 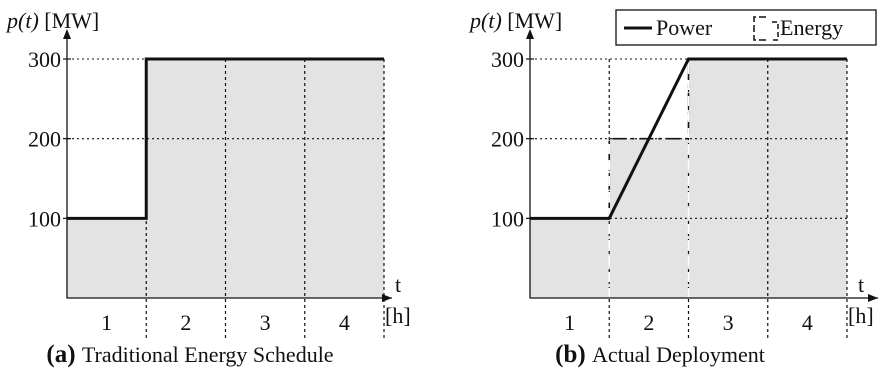 I want to click on legend: Power Energy, so click(x=746, y=27).